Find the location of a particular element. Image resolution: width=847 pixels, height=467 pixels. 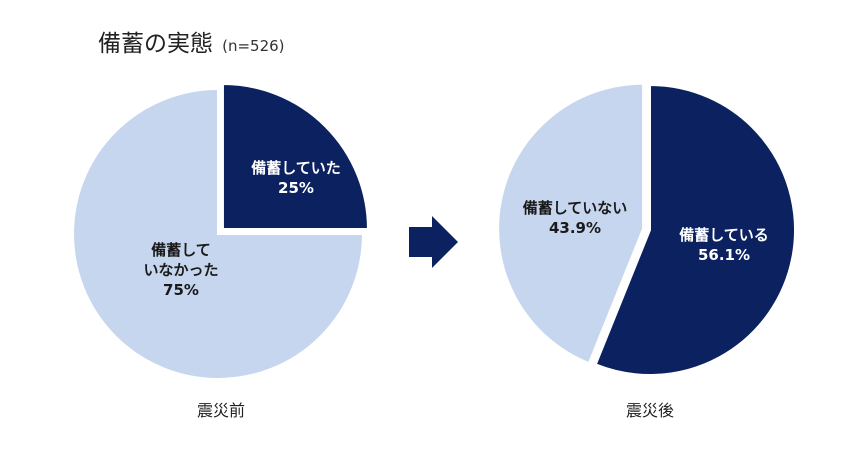

slice-label: 備蓄している 56.1% is located at coordinates (724, 245).